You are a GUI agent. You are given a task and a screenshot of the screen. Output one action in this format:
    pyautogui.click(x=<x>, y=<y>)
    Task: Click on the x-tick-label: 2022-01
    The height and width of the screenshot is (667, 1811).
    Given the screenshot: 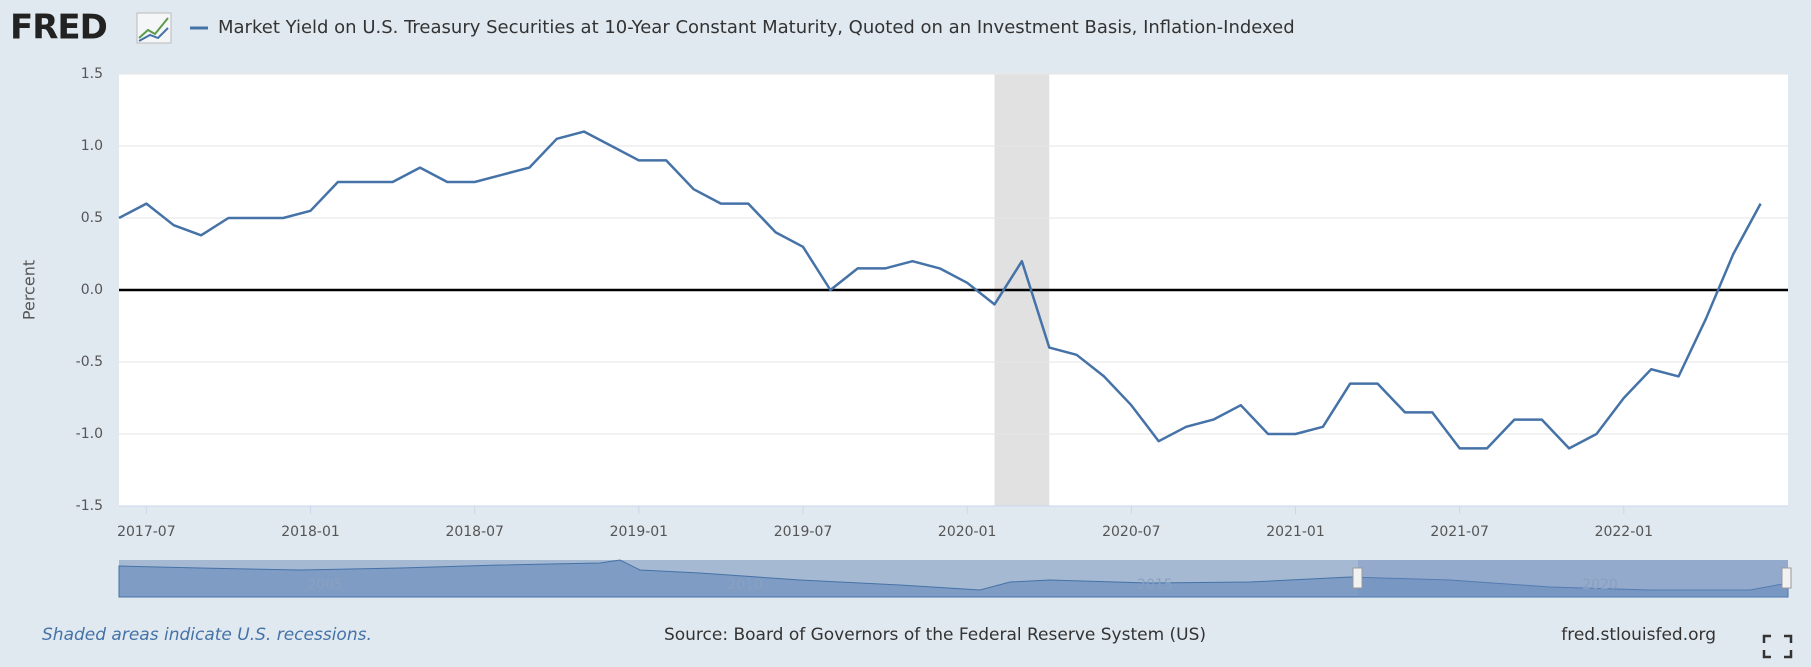 What is the action you would take?
    pyautogui.click(x=1624, y=532)
    